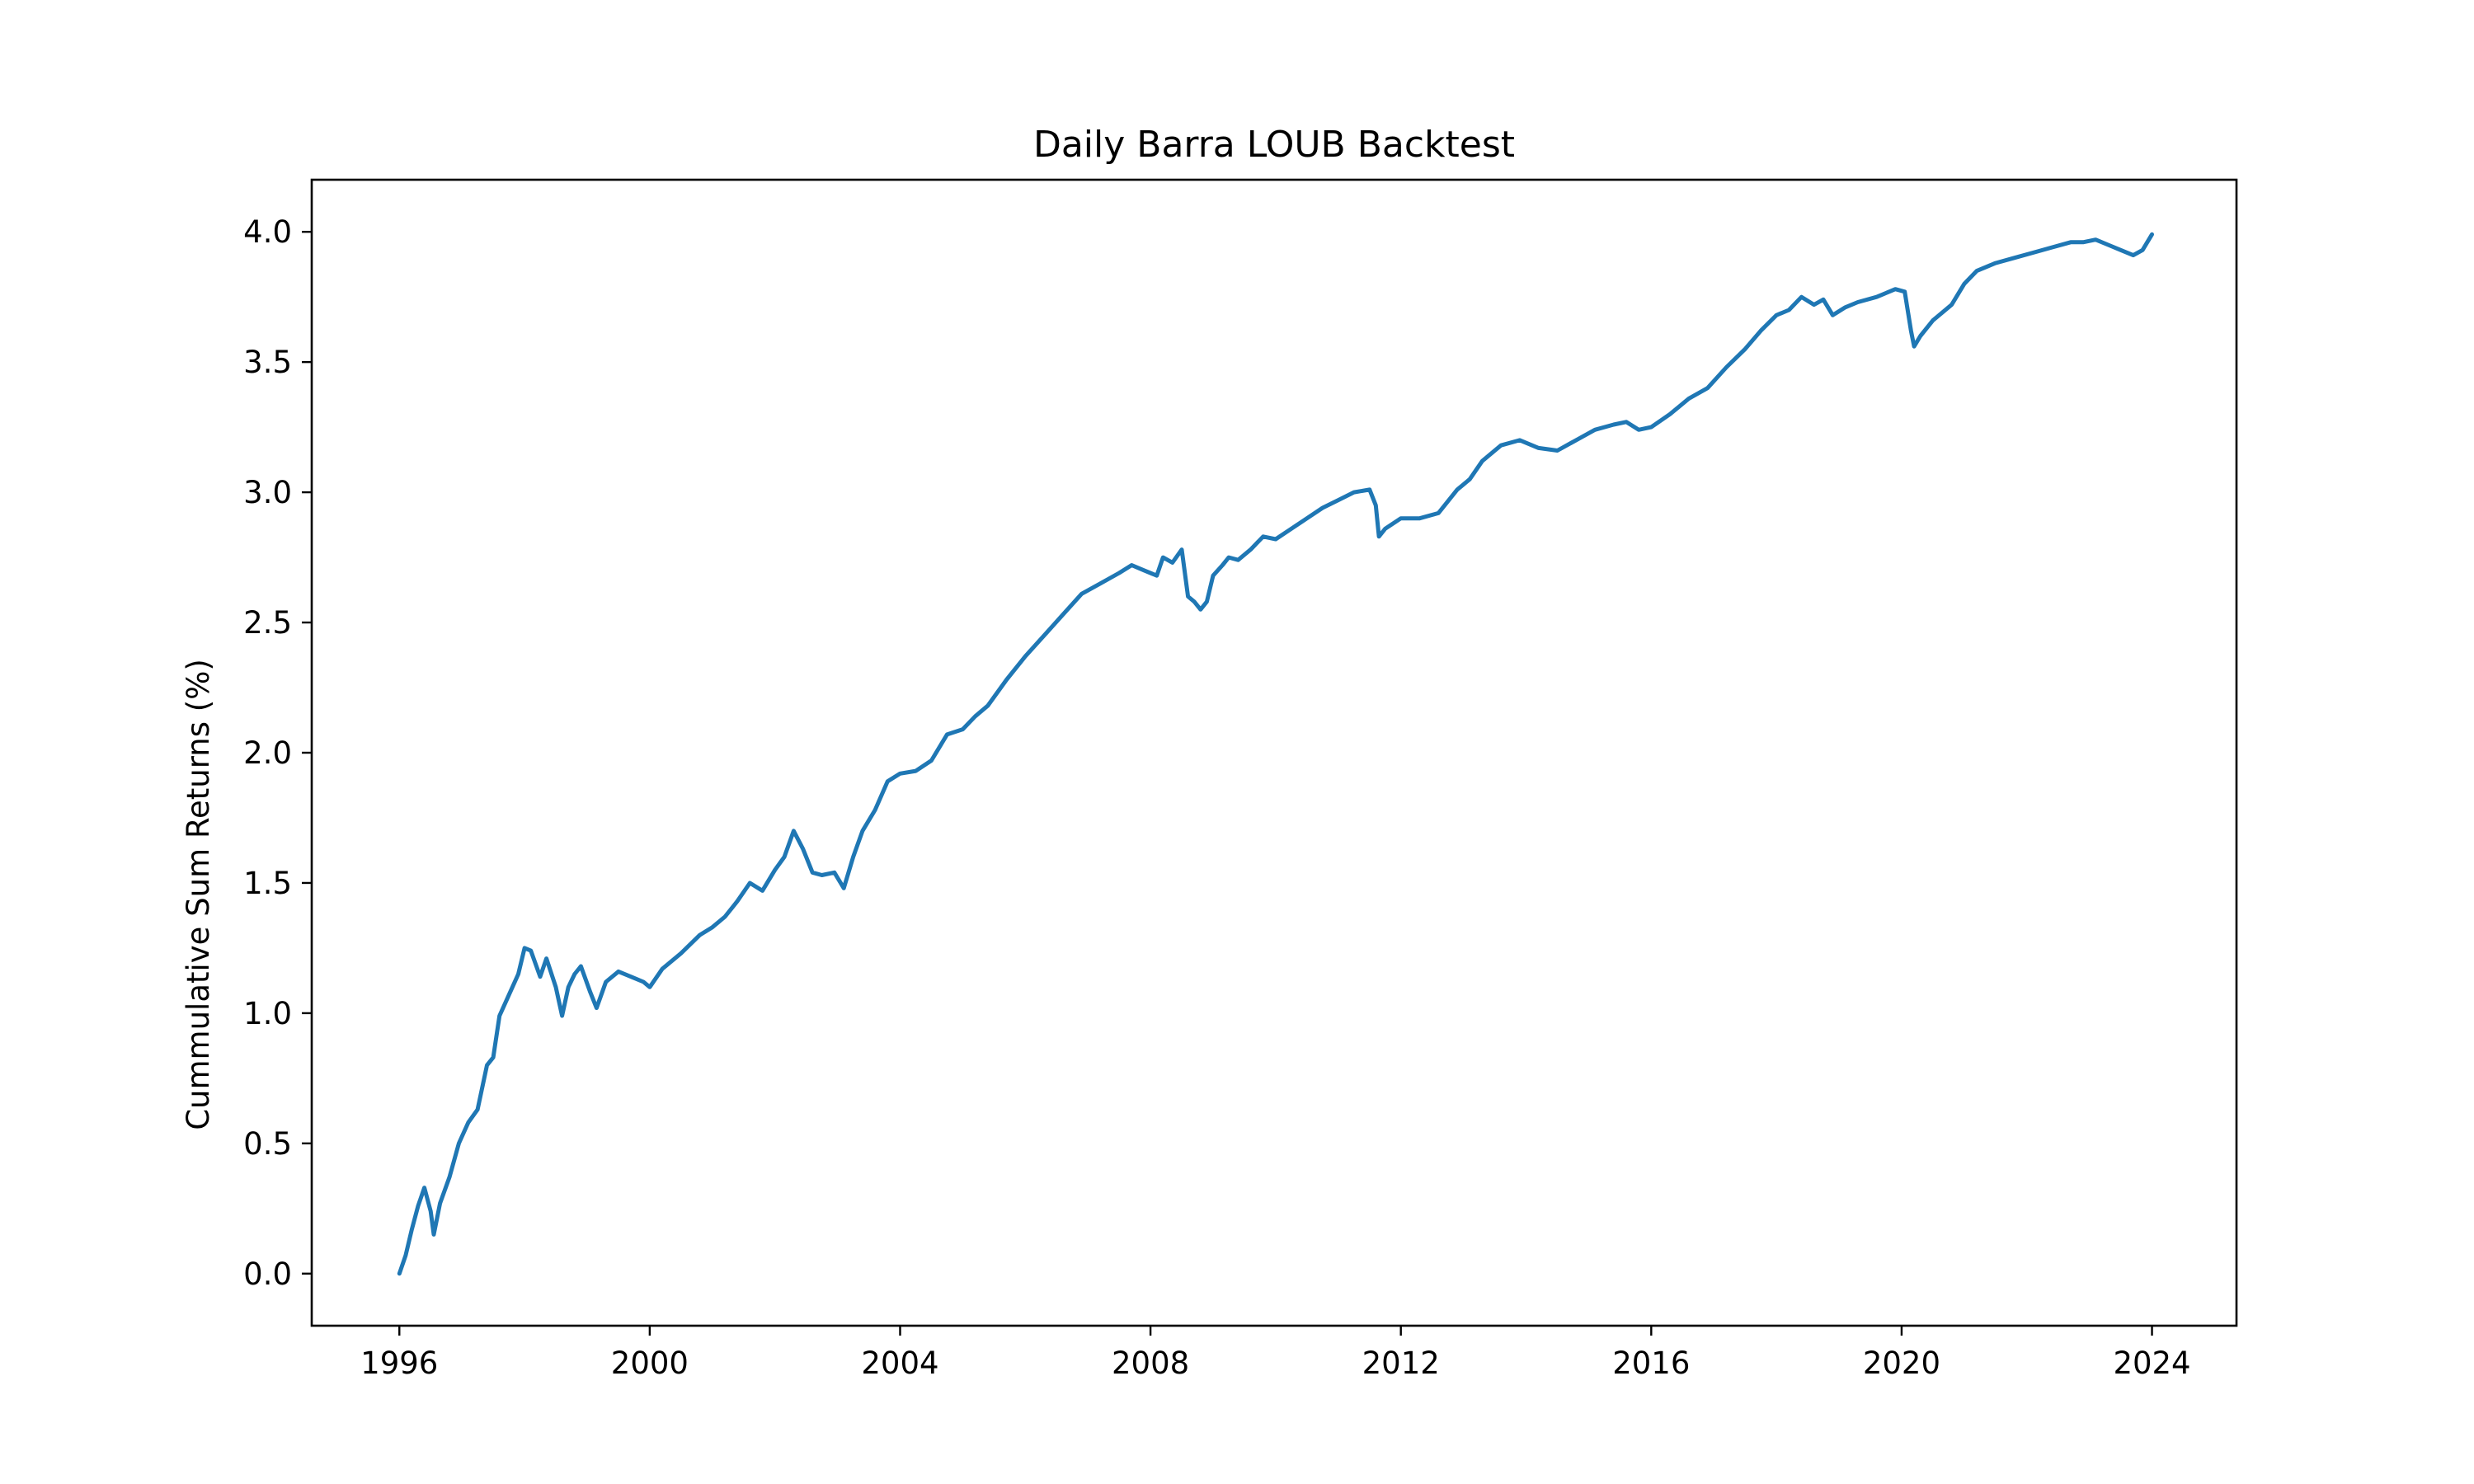 The width and height of the screenshot is (2474, 1484). What do you see at coordinates (1651, 1363) in the screenshot?
I see `x-tick-label: 2016` at bounding box center [1651, 1363].